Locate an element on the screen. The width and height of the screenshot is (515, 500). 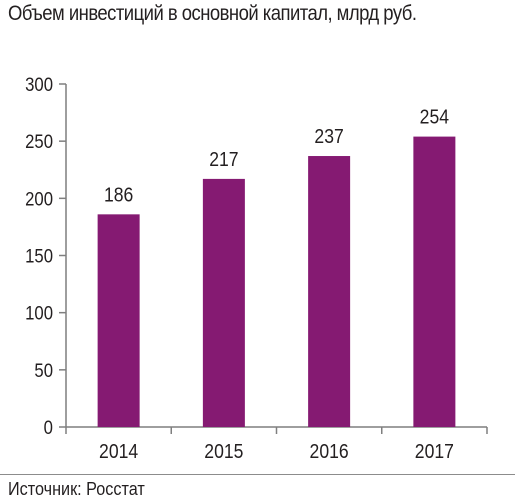
y-tick-label: 150 is located at coordinates (39, 256).